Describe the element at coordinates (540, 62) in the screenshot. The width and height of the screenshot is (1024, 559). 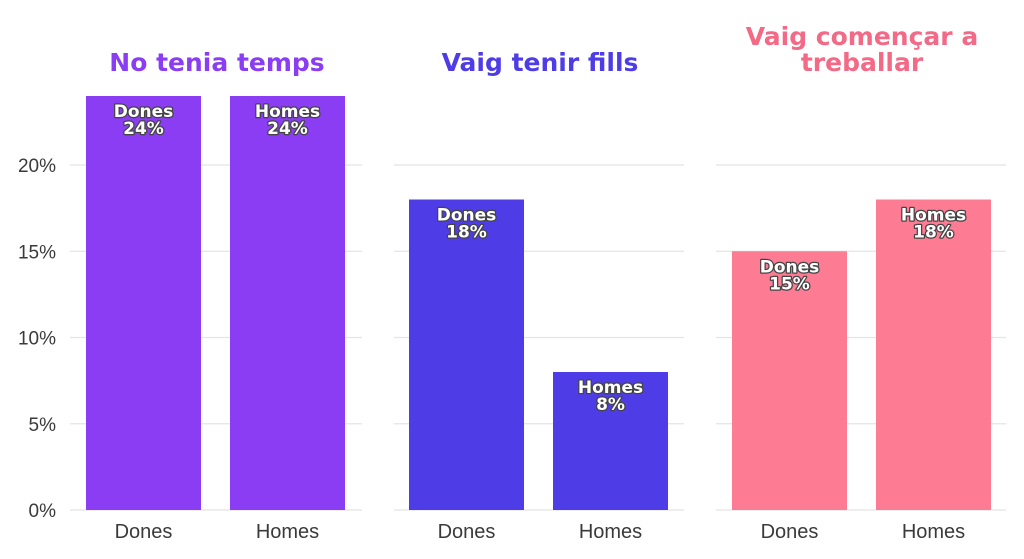
I see `panel-title-1: Vaig tenir fills` at that location.